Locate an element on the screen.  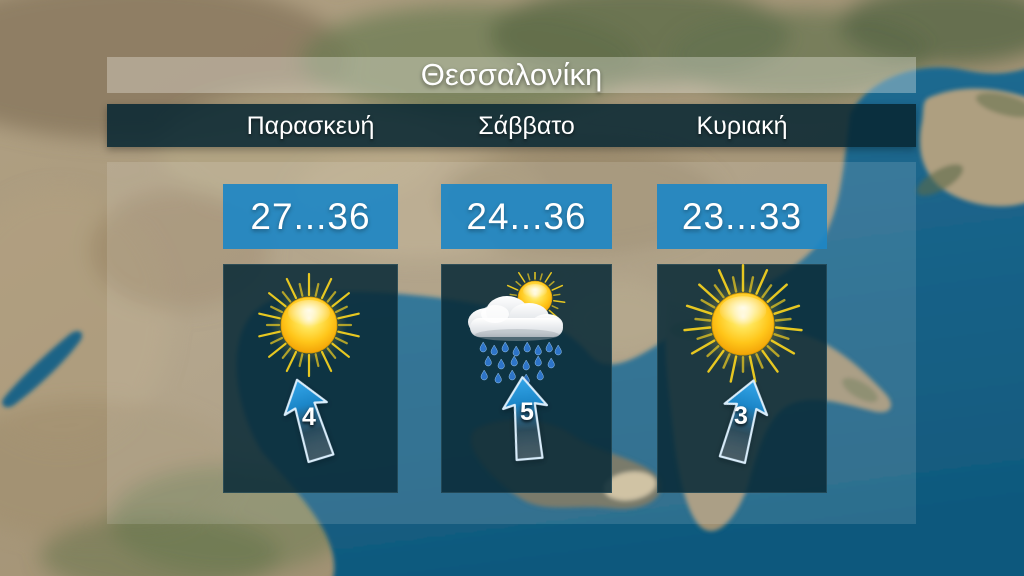
day-label-sunday: Κυριακή is located at coordinates (742, 126).